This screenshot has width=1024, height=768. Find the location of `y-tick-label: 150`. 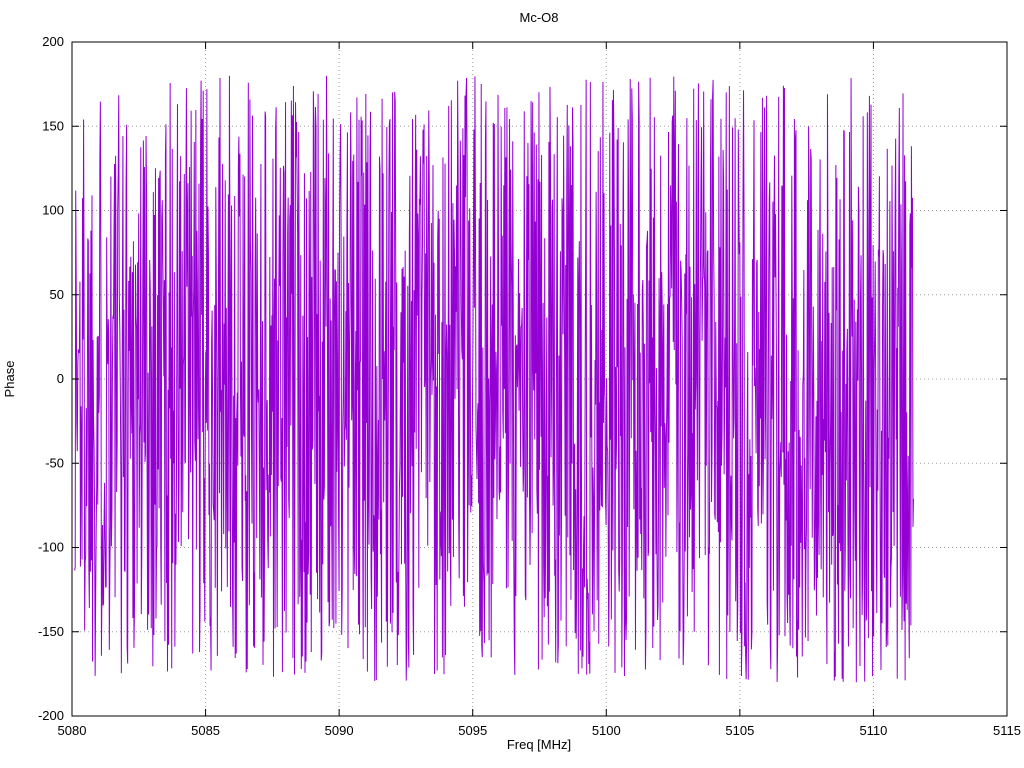

y-tick-label: 150 is located at coordinates (53, 125).